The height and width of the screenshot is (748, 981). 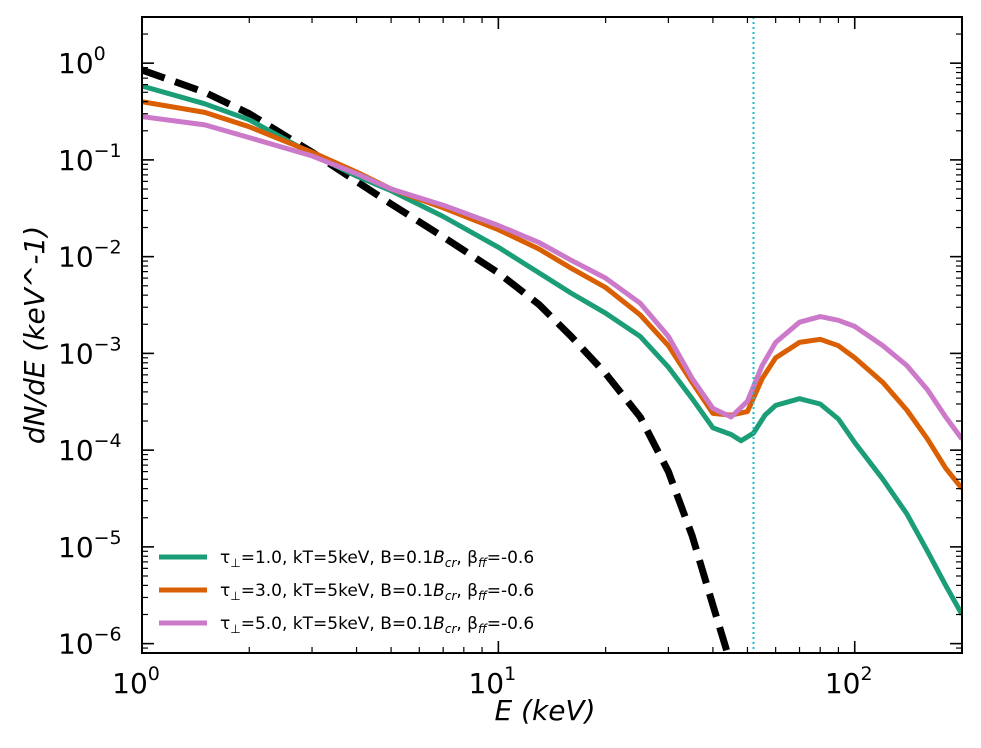 What do you see at coordinates (90, 642) in the screenshot?
I see `y-tick-label: 10⁻⁶` at bounding box center [90, 642].